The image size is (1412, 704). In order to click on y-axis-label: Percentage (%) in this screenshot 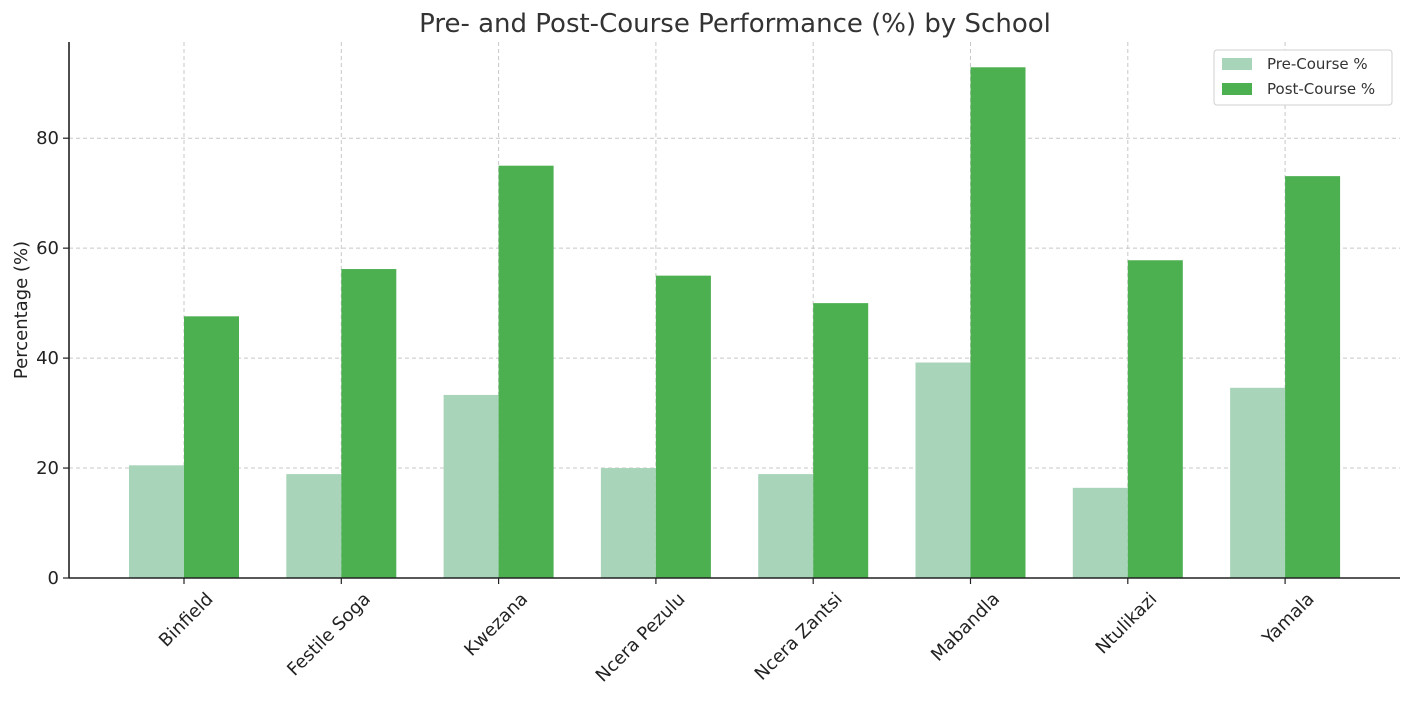, I will do `click(21, 310)`.